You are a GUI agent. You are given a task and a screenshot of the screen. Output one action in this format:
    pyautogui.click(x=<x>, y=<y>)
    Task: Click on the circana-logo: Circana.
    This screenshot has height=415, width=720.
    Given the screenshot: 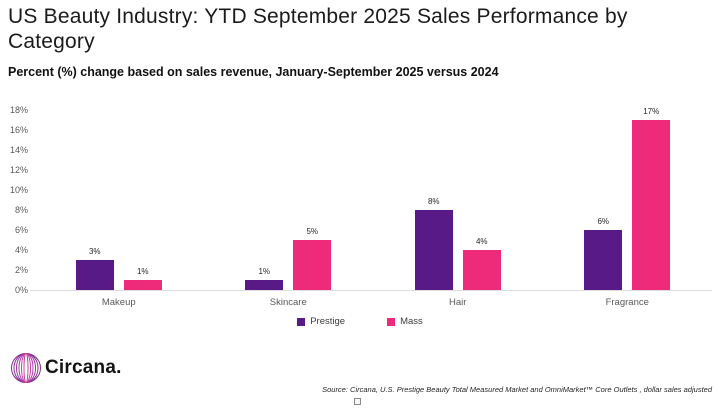 What is the action you would take?
    pyautogui.click(x=66, y=368)
    